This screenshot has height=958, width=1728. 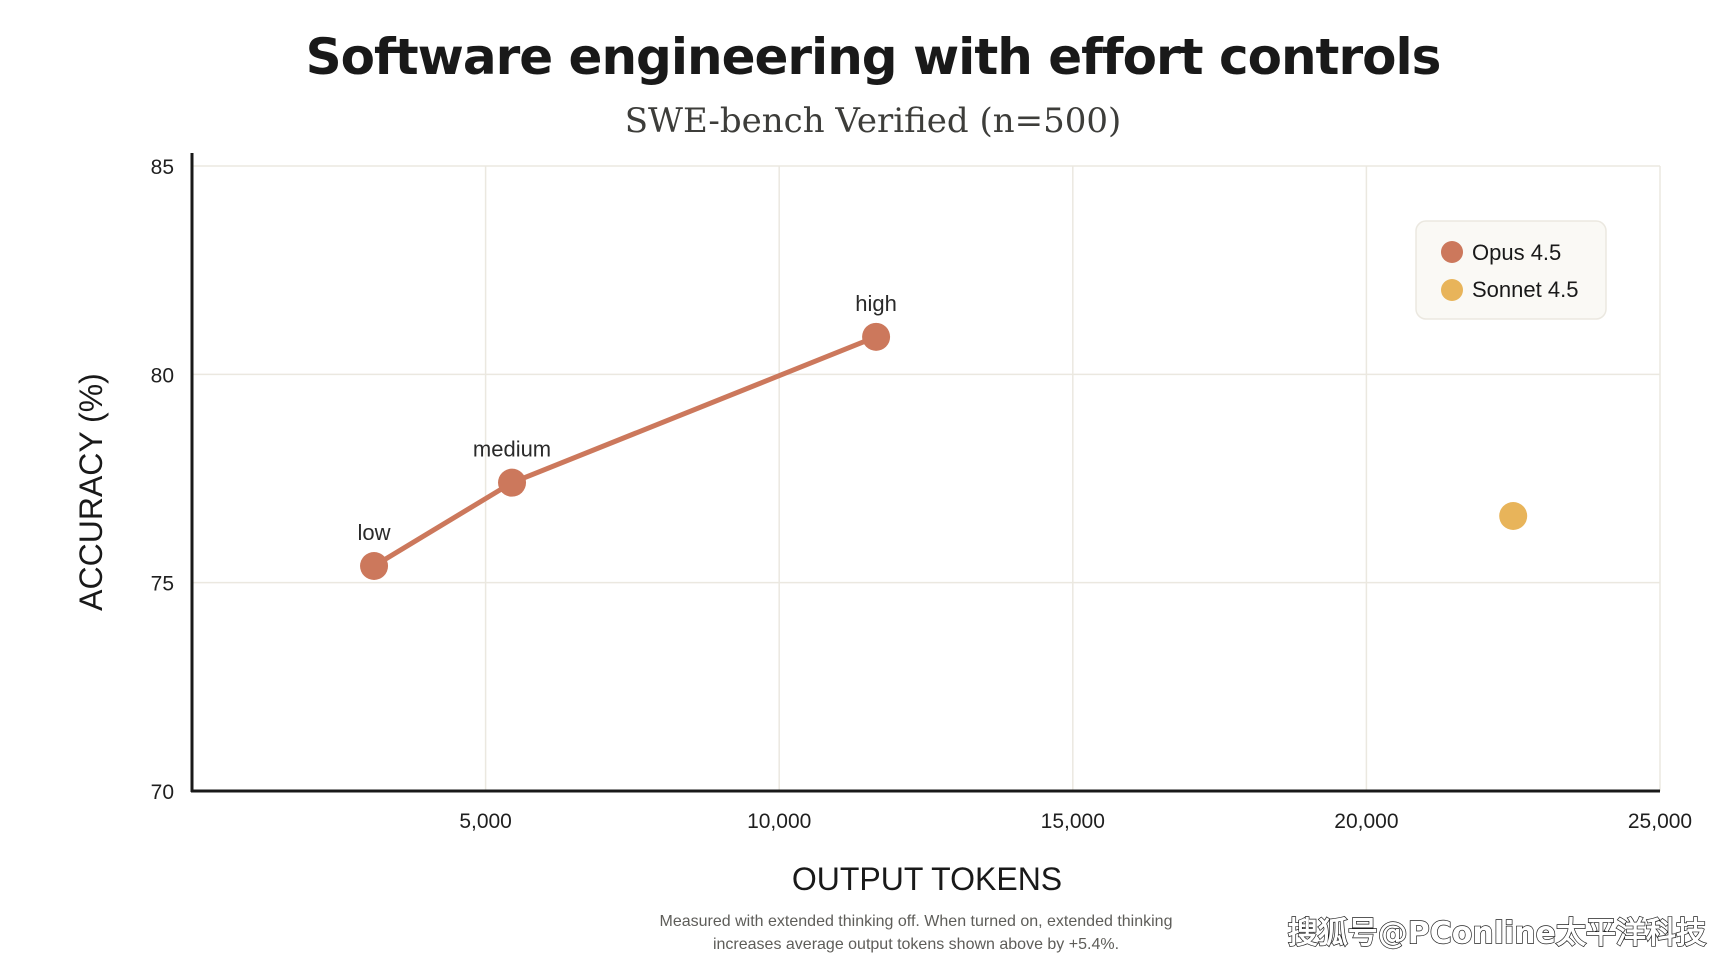 I want to click on legend-label-sonnet: Sonnet 4.5, so click(x=1525, y=289).